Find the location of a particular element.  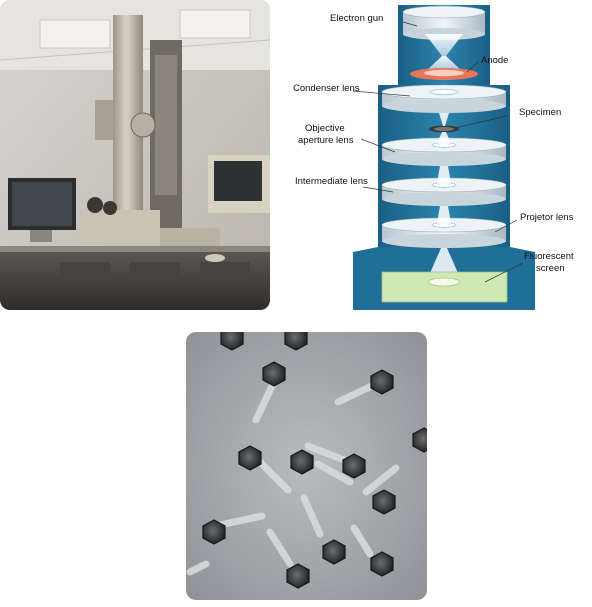

objective-aperture-lens is located at coordinates (444, 151).